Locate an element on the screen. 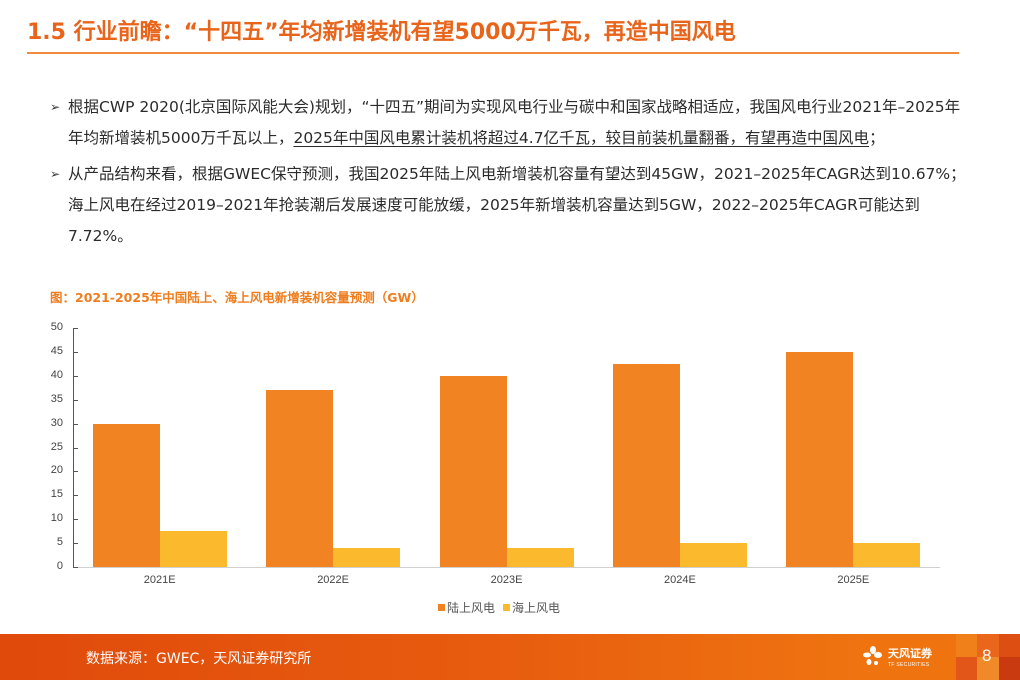 The width and height of the screenshot is (1020, 680). x-category-label: 2021E is located at coordinates (159, 580).